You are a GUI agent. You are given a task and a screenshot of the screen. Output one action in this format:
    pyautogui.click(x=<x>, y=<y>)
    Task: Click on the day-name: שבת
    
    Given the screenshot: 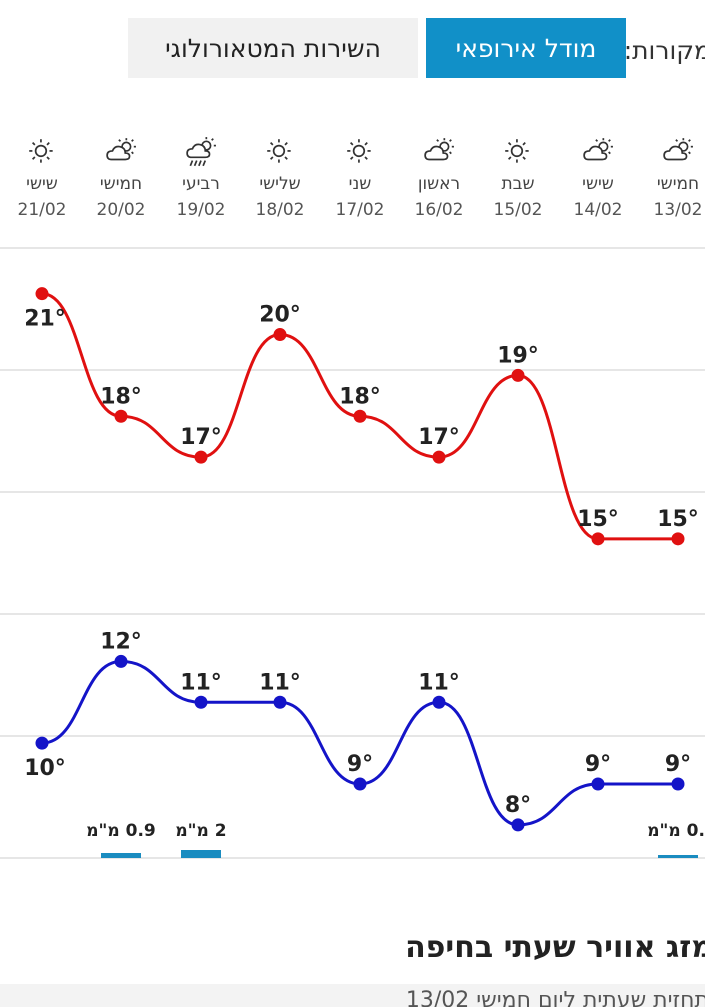 What is the action you would take?
    pyautogui.click(x=518, y=184)
    